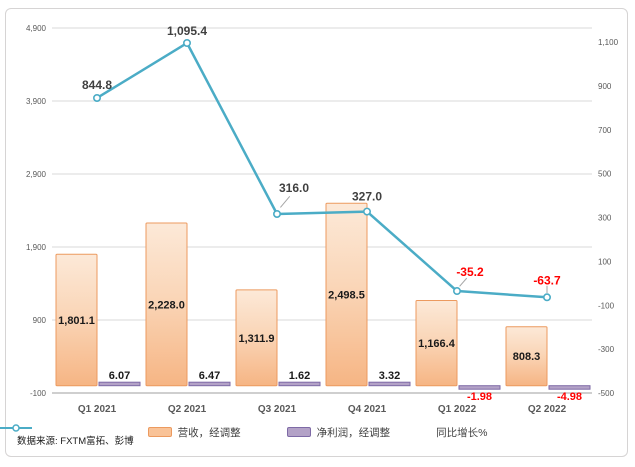 This screenshot has width=635, height=467. What do you see at coordinates (38, 393) in the screenshot?
I see `y-axis-tick-left: -100` at bounding box center [38, 393].